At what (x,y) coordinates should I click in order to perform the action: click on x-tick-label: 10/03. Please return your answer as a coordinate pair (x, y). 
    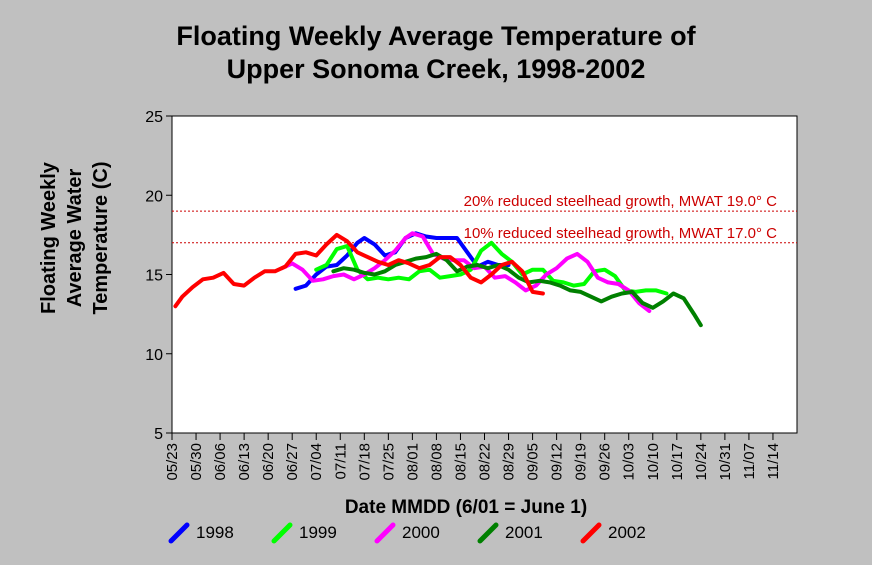
    Looking at the image, I should click on (629, 462).